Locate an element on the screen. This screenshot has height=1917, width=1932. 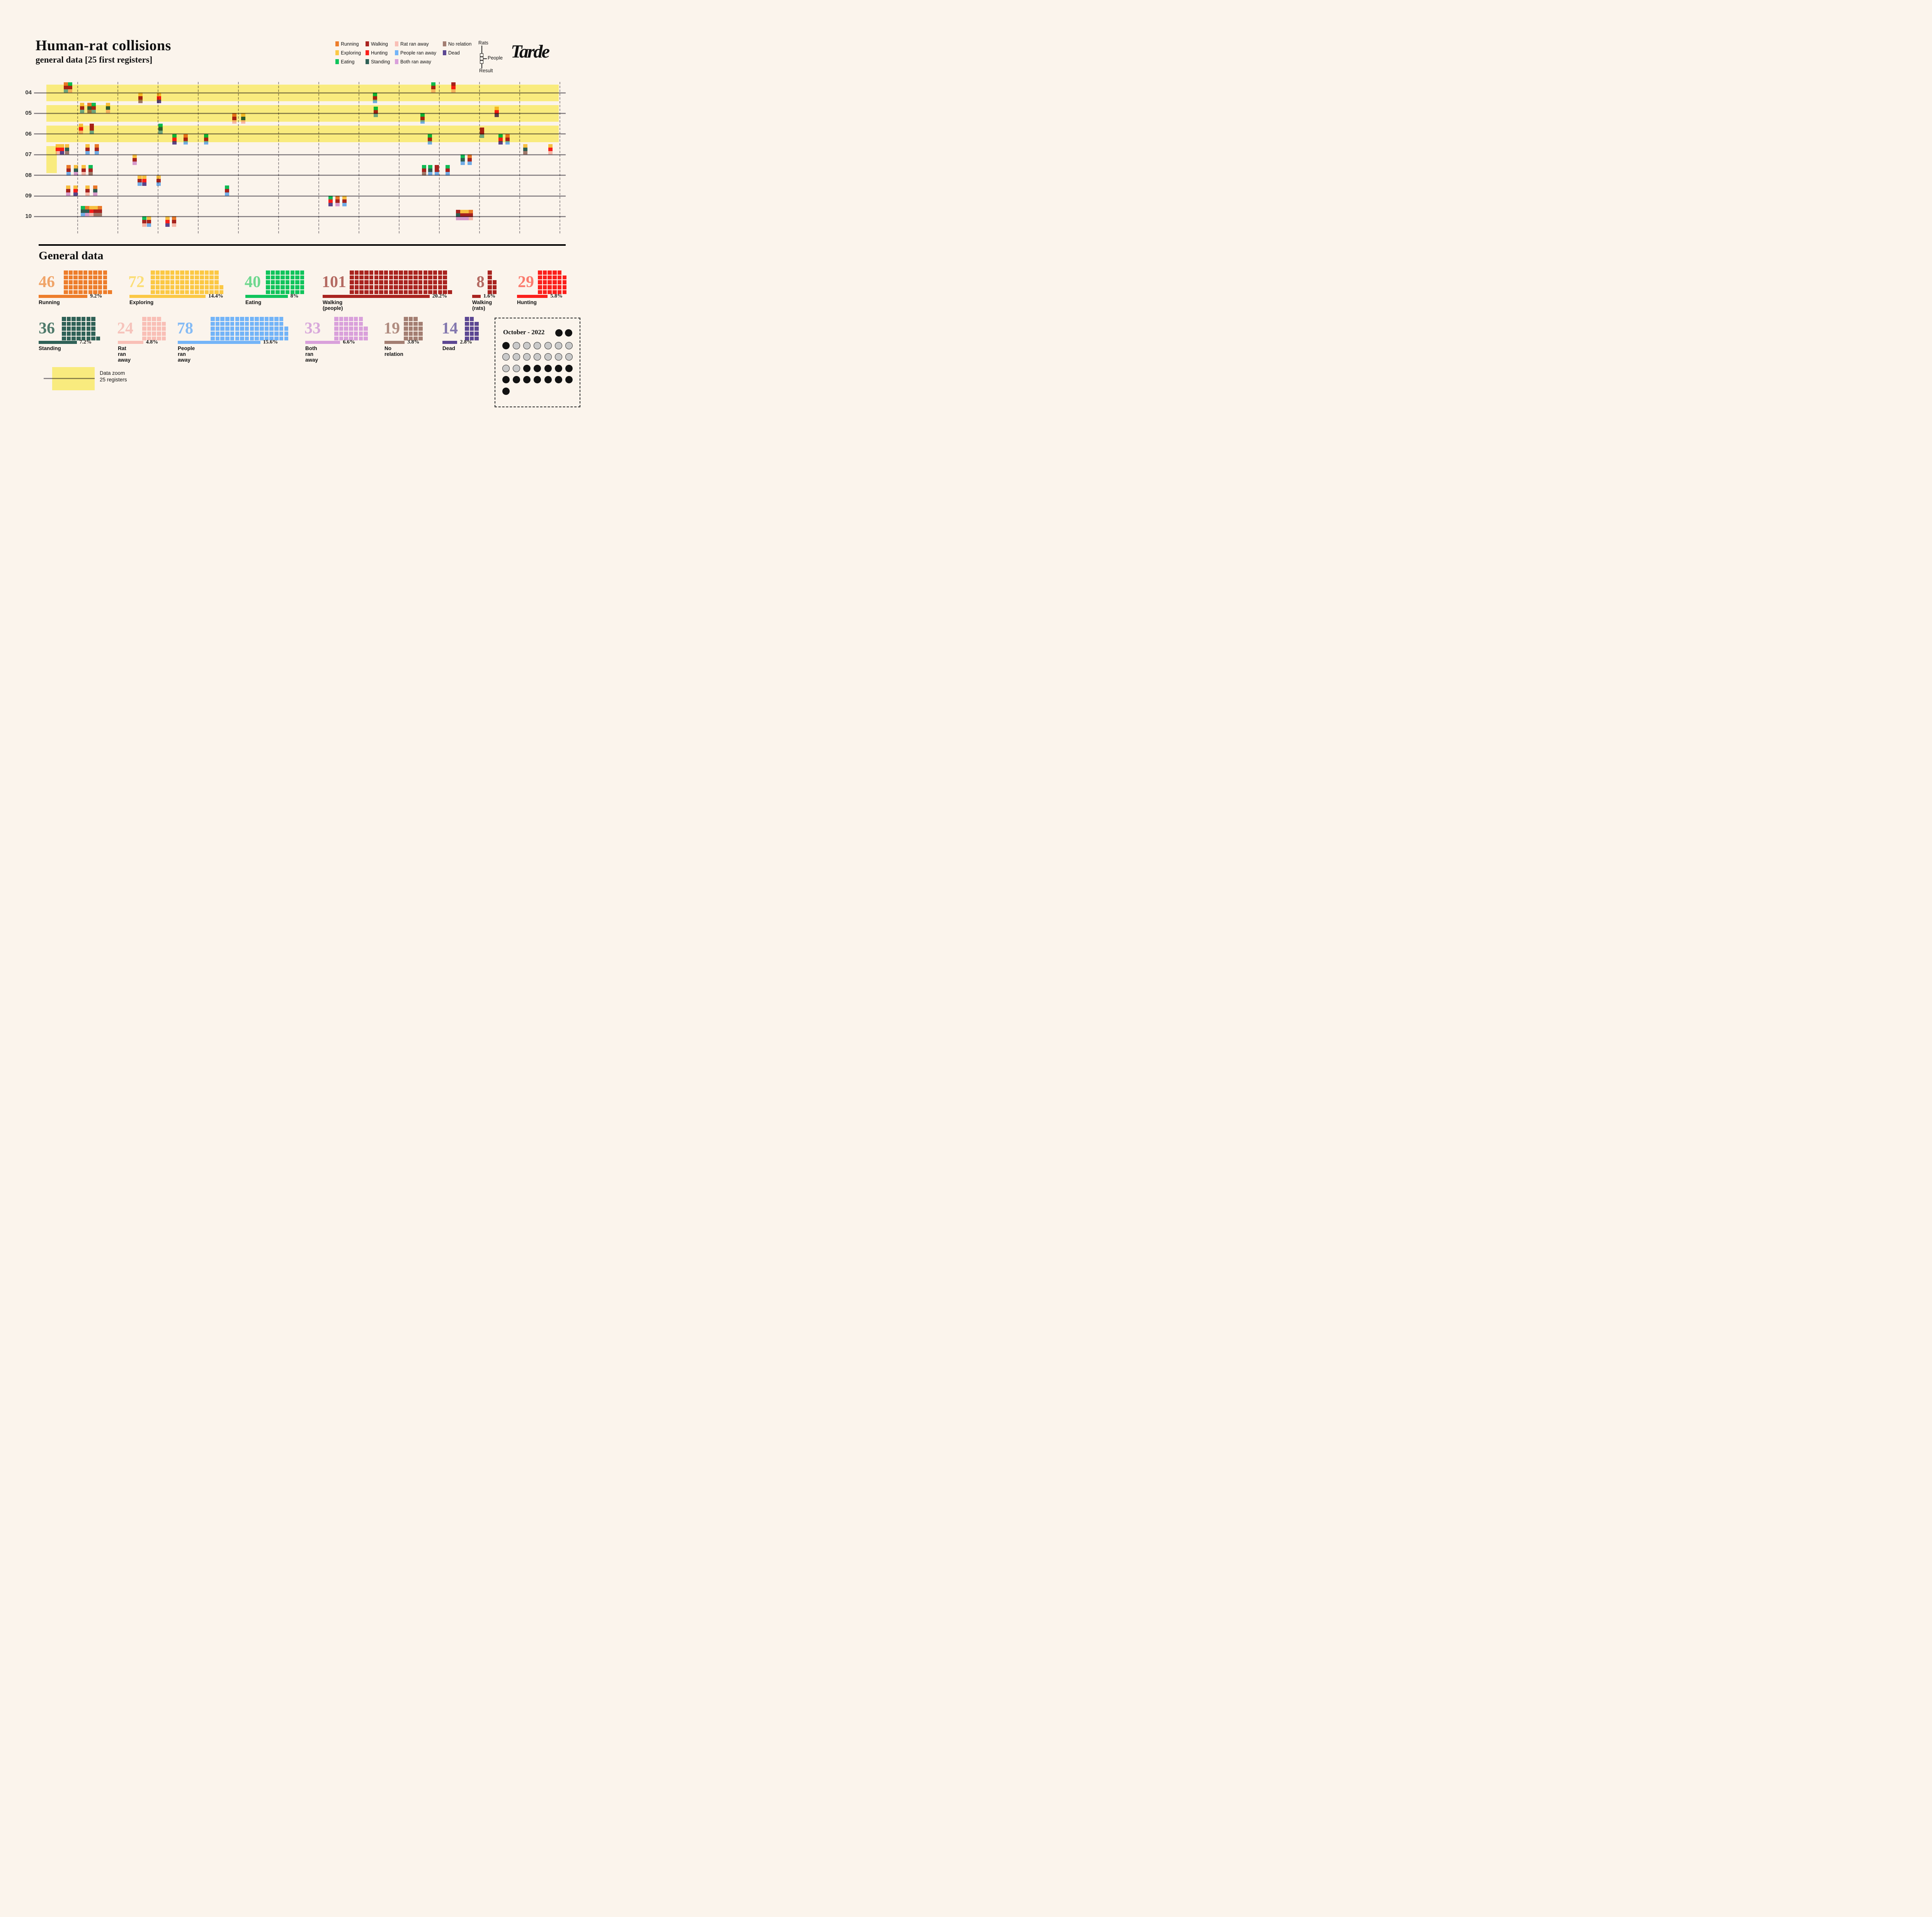
result-square-peopleran is located at coordinates (375, 102).